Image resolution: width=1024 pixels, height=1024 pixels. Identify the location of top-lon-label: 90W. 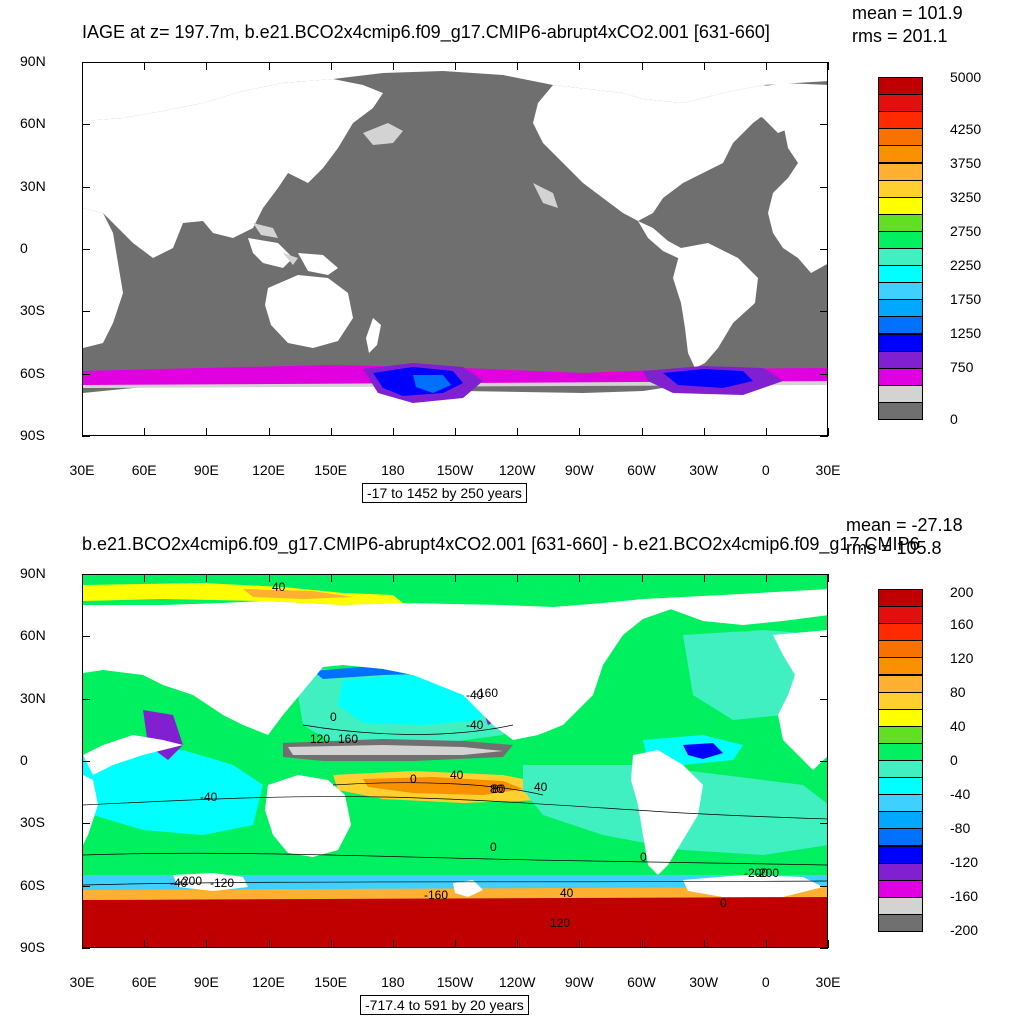
(579, 470).